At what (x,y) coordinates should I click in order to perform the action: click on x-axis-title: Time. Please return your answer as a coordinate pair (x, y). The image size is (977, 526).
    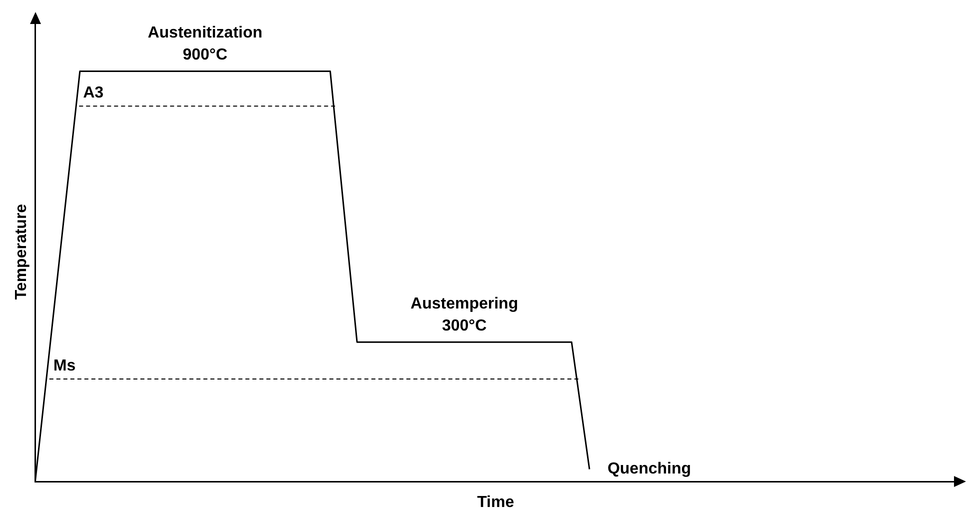
    Looking at the image, I should click on (495, 502).